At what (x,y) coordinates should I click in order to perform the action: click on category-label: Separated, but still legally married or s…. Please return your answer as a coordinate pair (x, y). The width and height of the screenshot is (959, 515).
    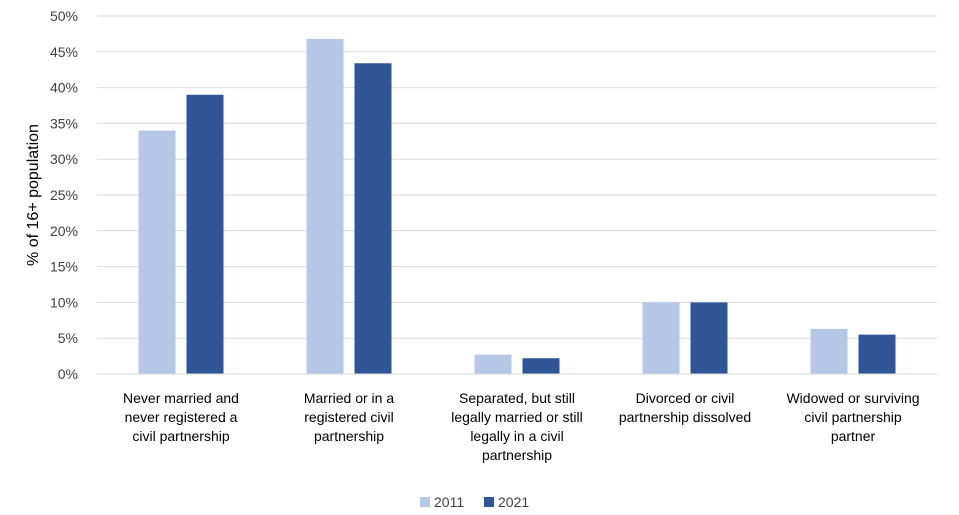
    Looking at the image, I should click on (516, 426).